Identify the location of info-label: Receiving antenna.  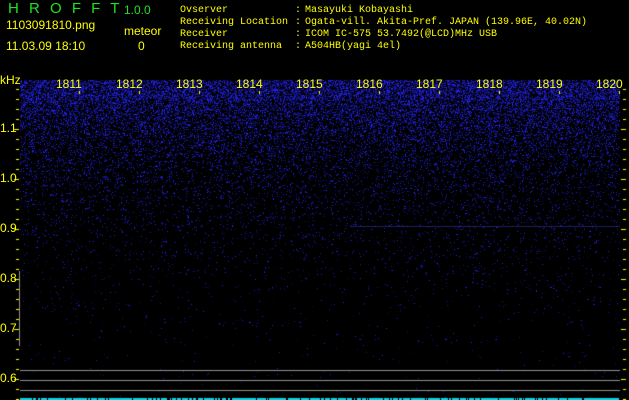
(231, 46).